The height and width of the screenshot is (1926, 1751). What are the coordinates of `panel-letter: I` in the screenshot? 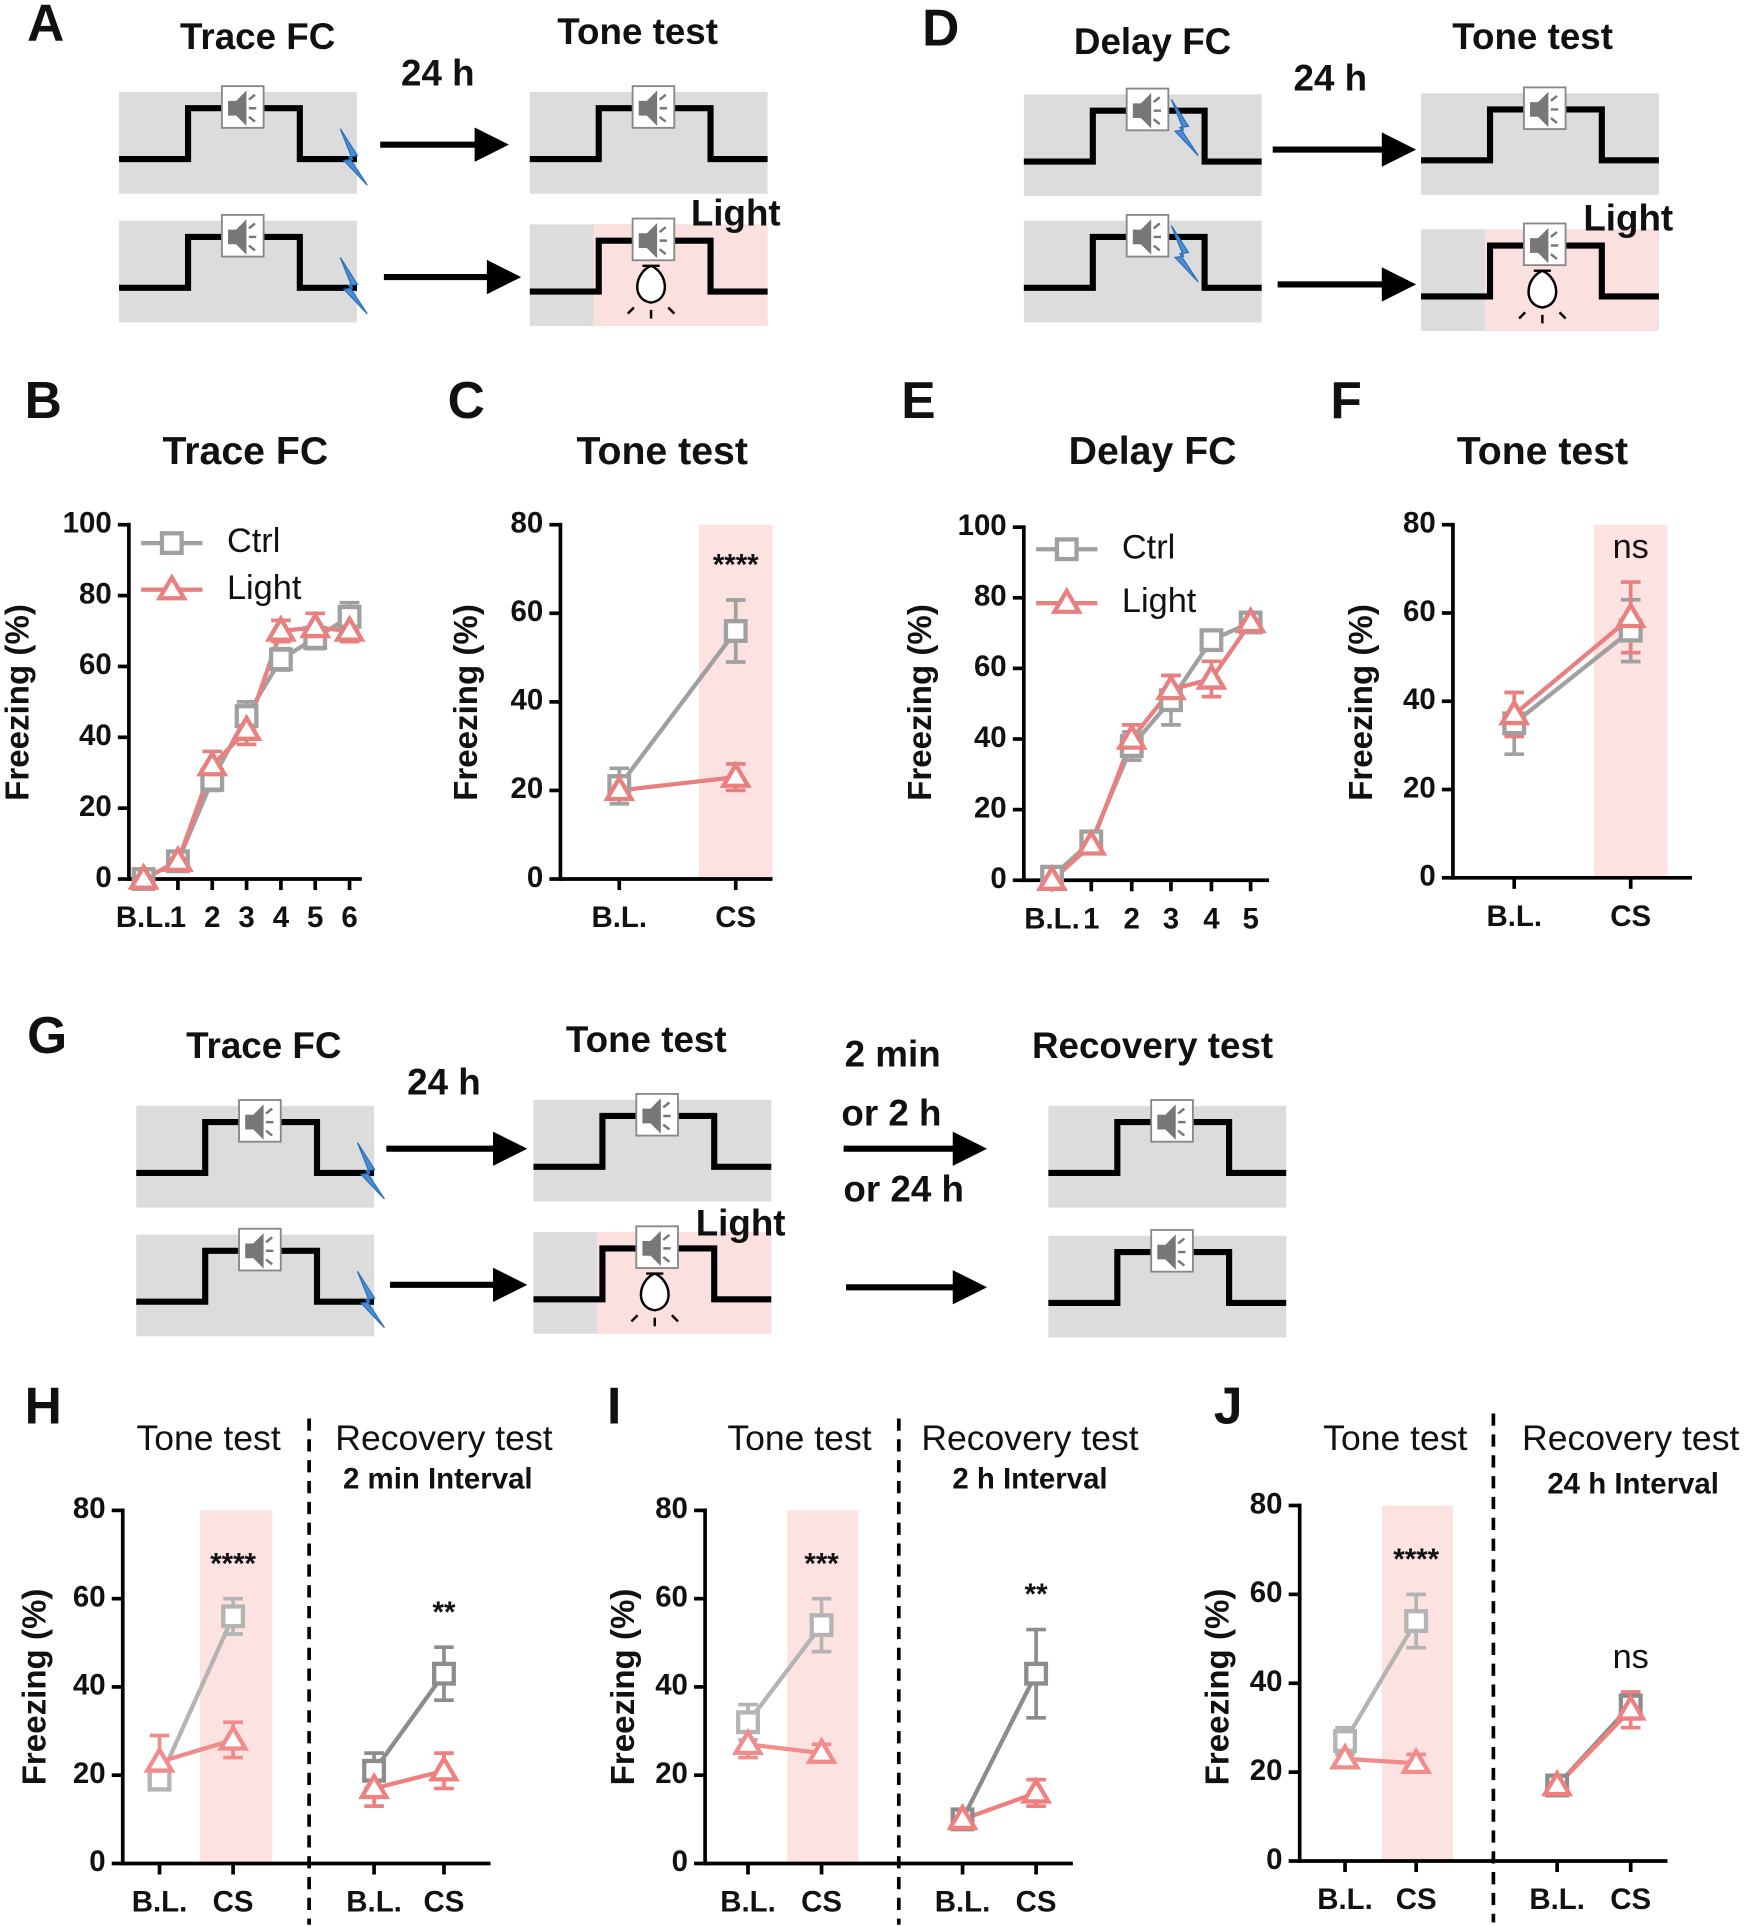 It's located at (614, 1405).